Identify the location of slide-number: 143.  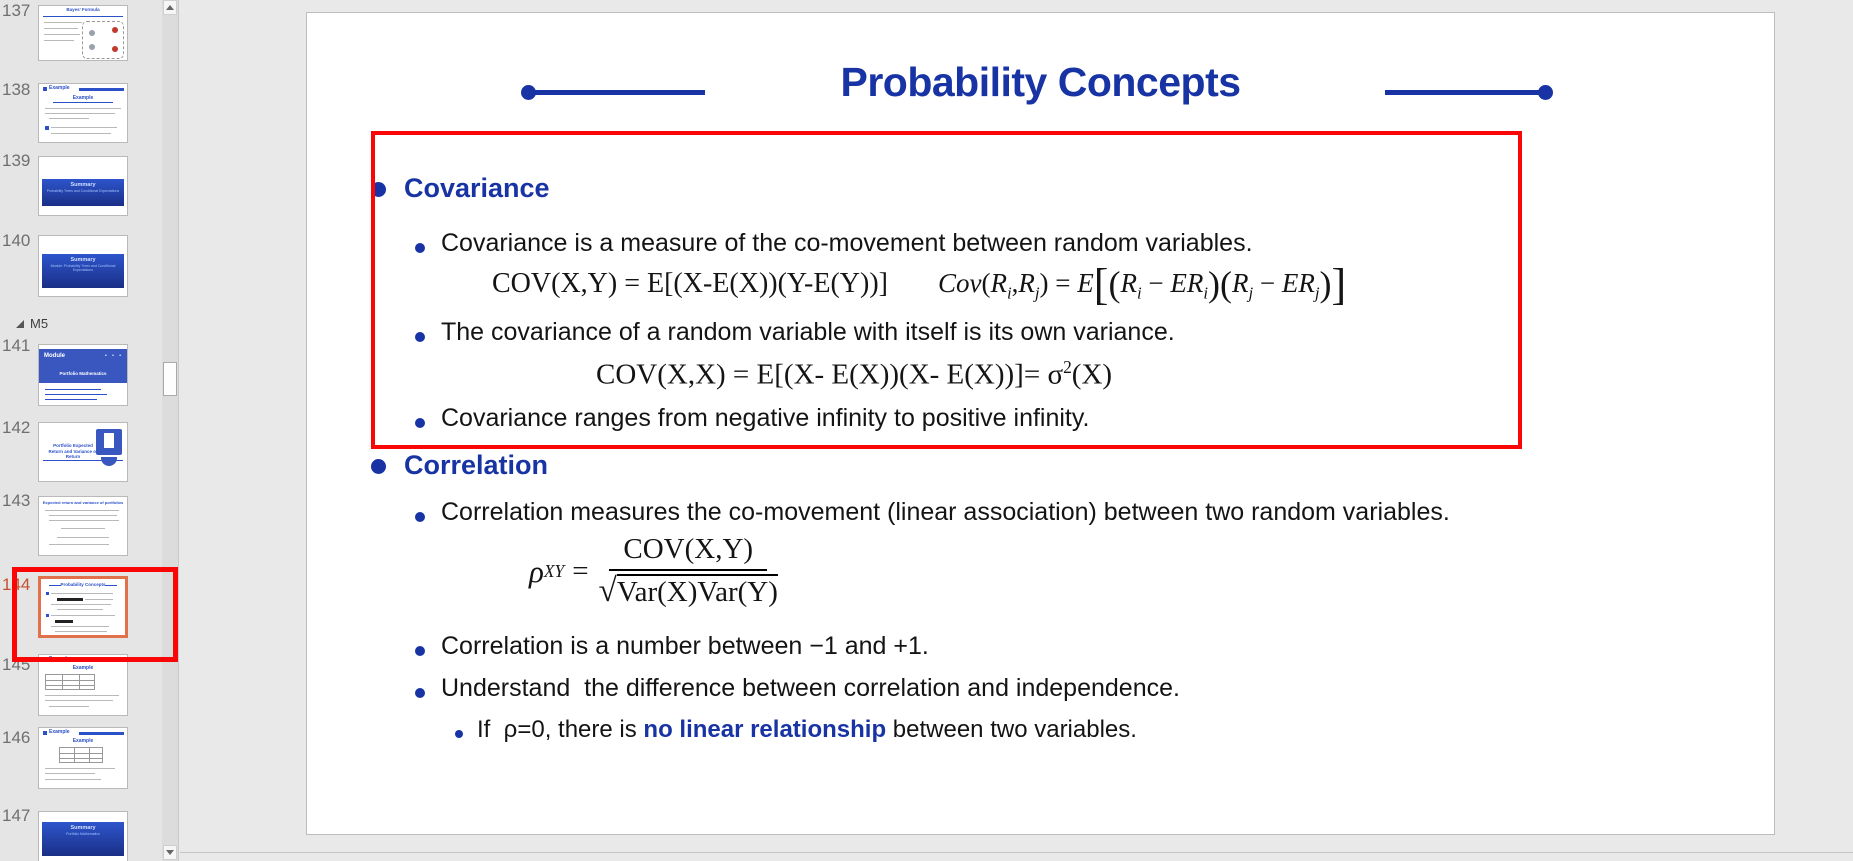
(16, 500).